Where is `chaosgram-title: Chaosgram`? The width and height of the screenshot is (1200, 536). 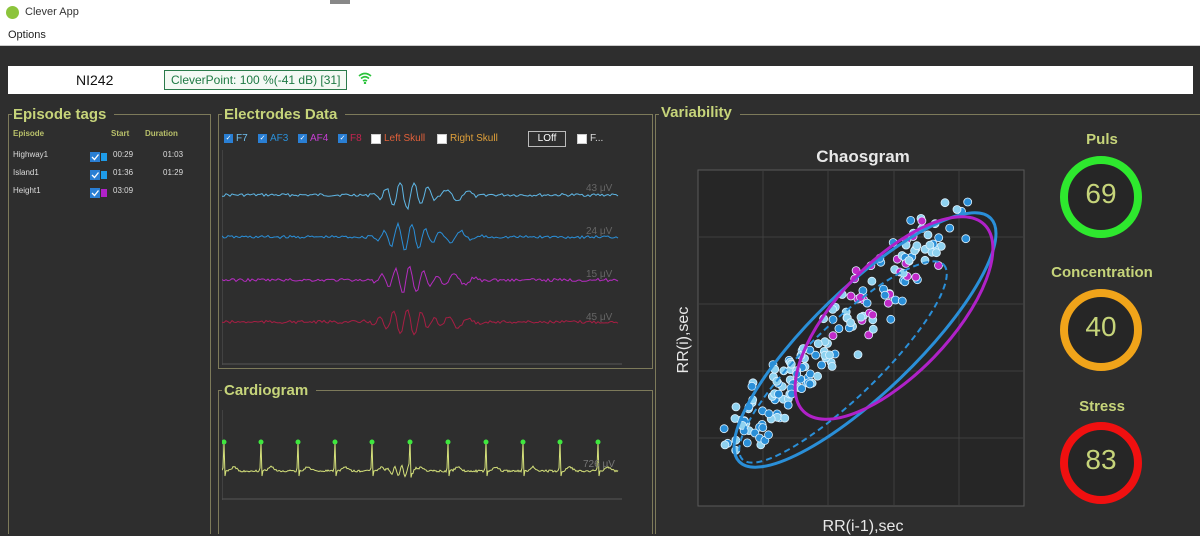
chaosgram-title: Chaosgram is located at coordinates (863, 156).